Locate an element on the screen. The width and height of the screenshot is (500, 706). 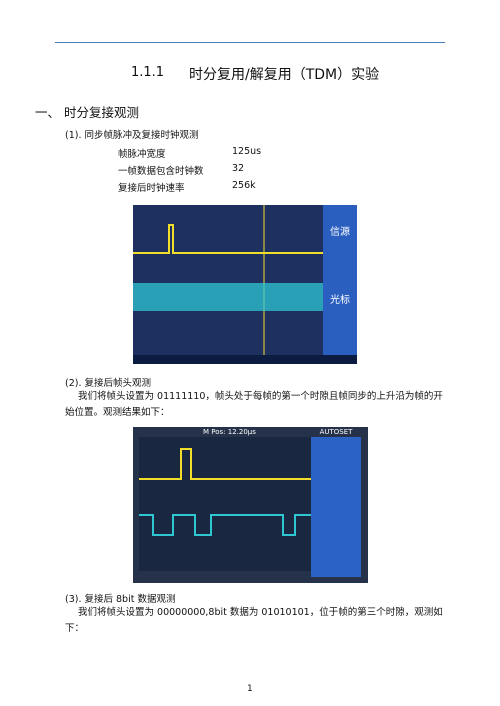
panel-label: AUTOSET is located at coordinates (337, 432).